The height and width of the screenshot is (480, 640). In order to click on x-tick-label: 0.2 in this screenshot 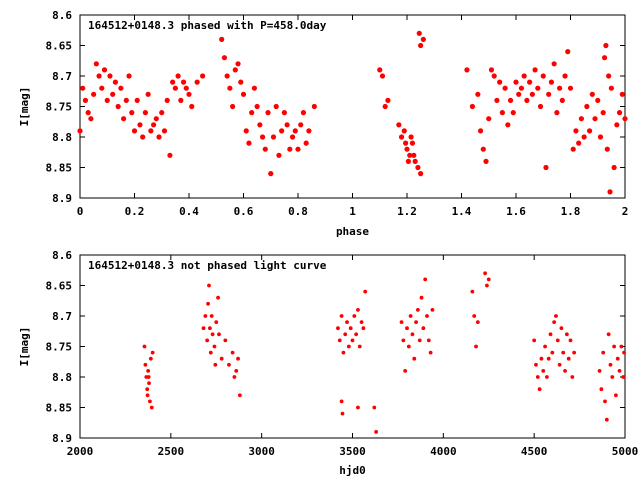, I will do `click(135, 211)`.